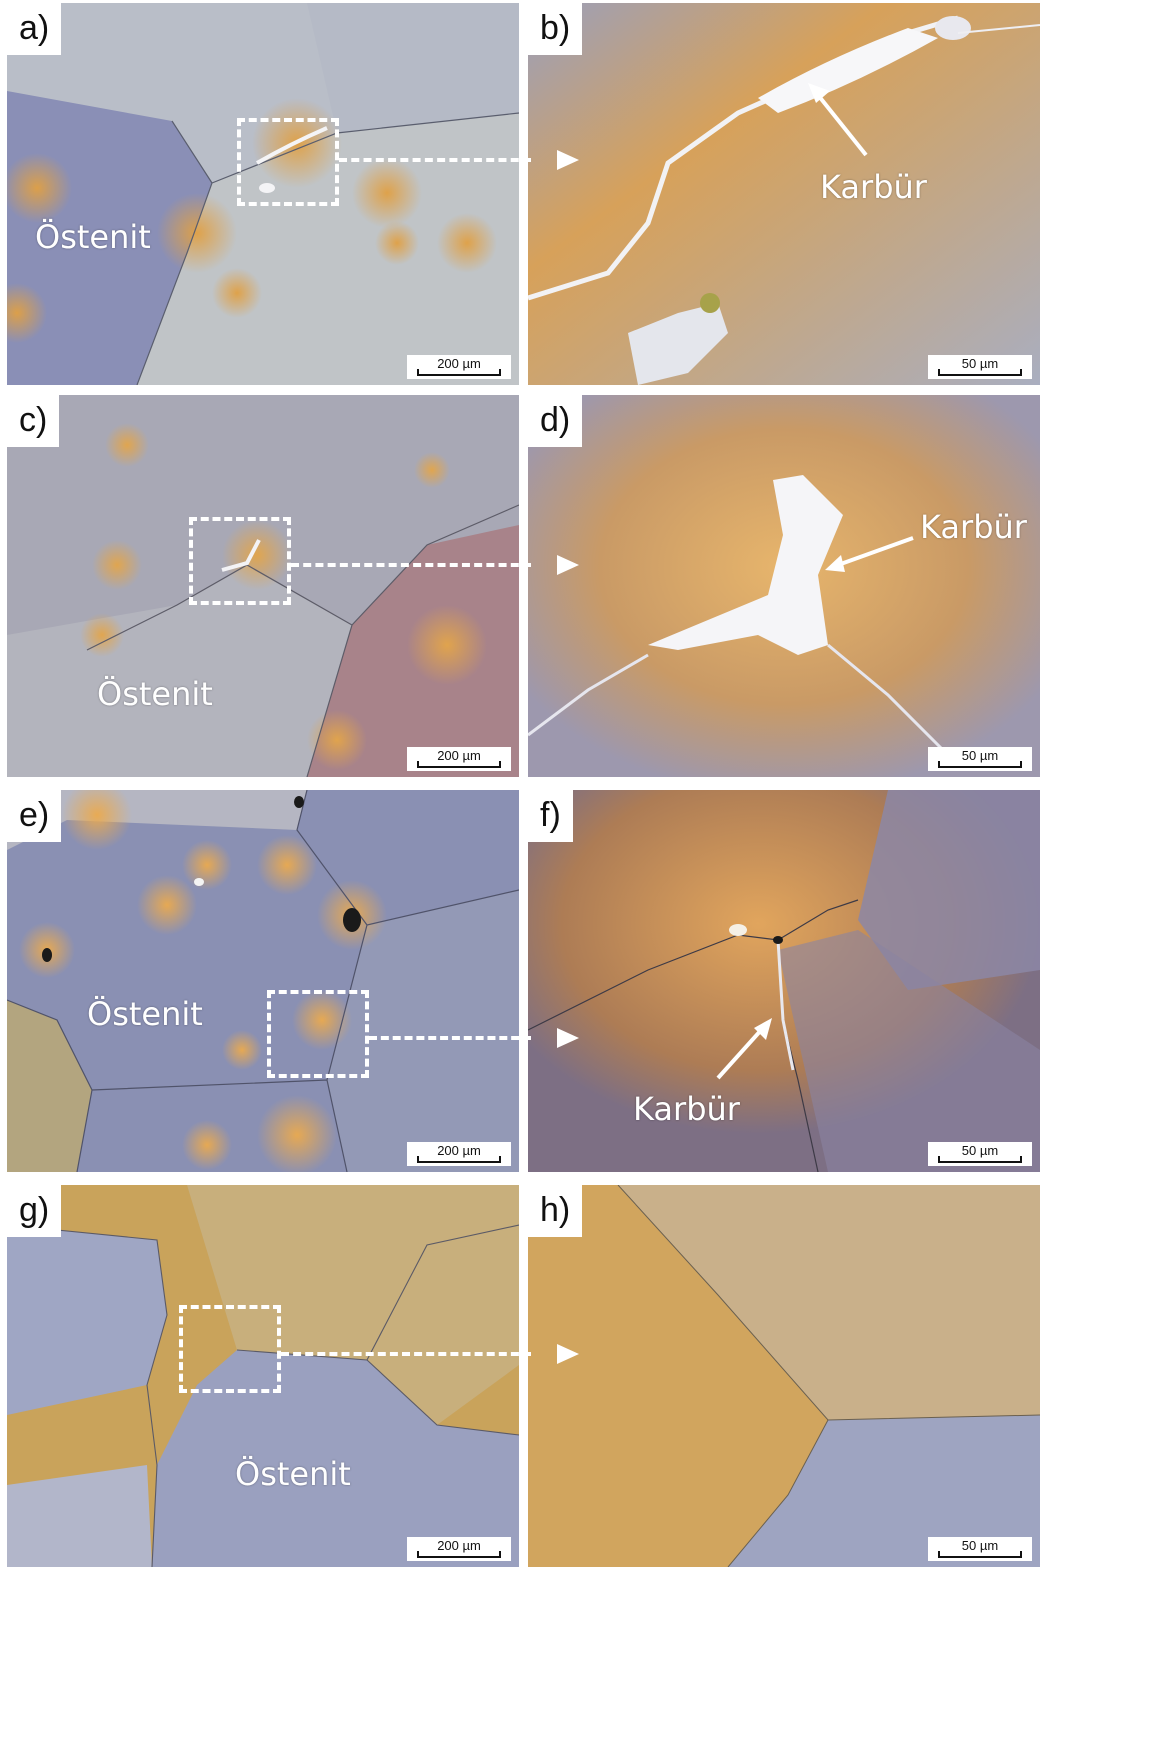  What do you see at coordinates (93, 237) in the screenshot?
I see `austenite-label-a: Östenit` at bounding box center [93, 237].